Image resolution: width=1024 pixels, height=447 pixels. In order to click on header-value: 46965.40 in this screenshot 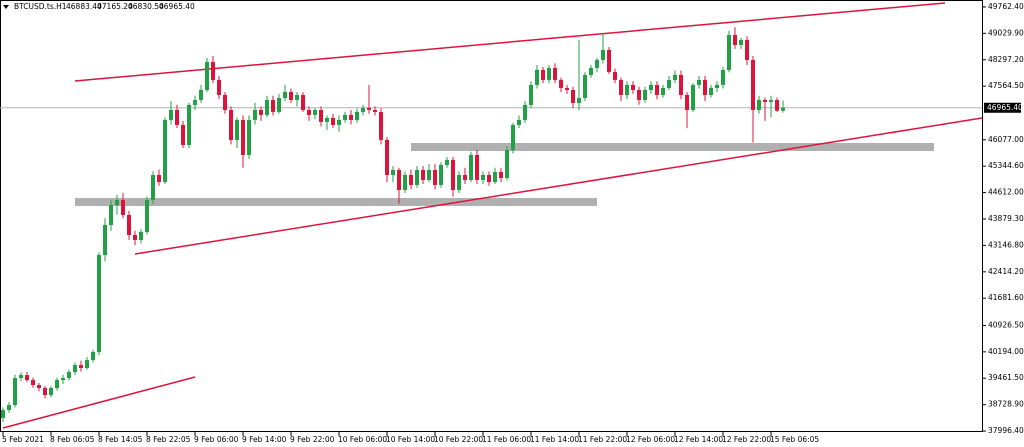, I will do `click(177, 6)`.